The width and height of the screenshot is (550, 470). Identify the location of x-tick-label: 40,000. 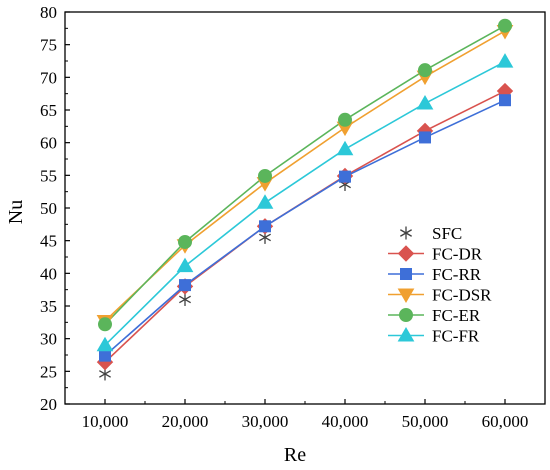
(345, 421).